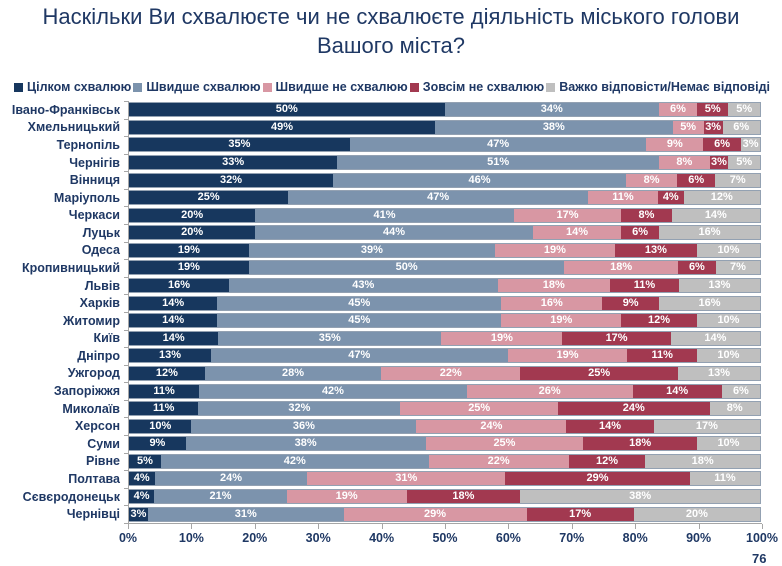  What do you see at coordinates (444, 268) in the screenshot?
I see `stacked-bar: 19% 50% 18% 6% 7%` at bounding box center [444, 268].